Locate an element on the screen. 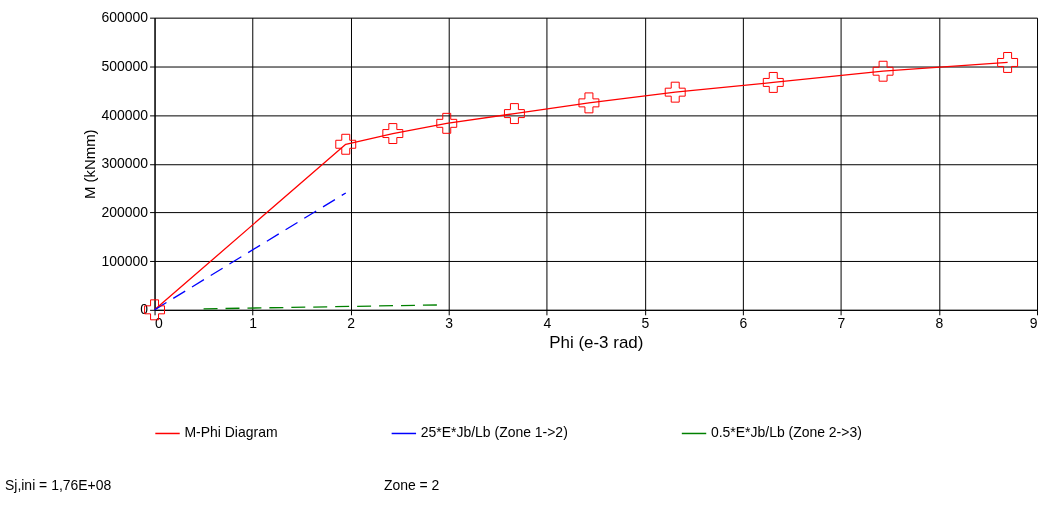  y-axis-title: M (kNmm) is located at coordinates (89, 164).